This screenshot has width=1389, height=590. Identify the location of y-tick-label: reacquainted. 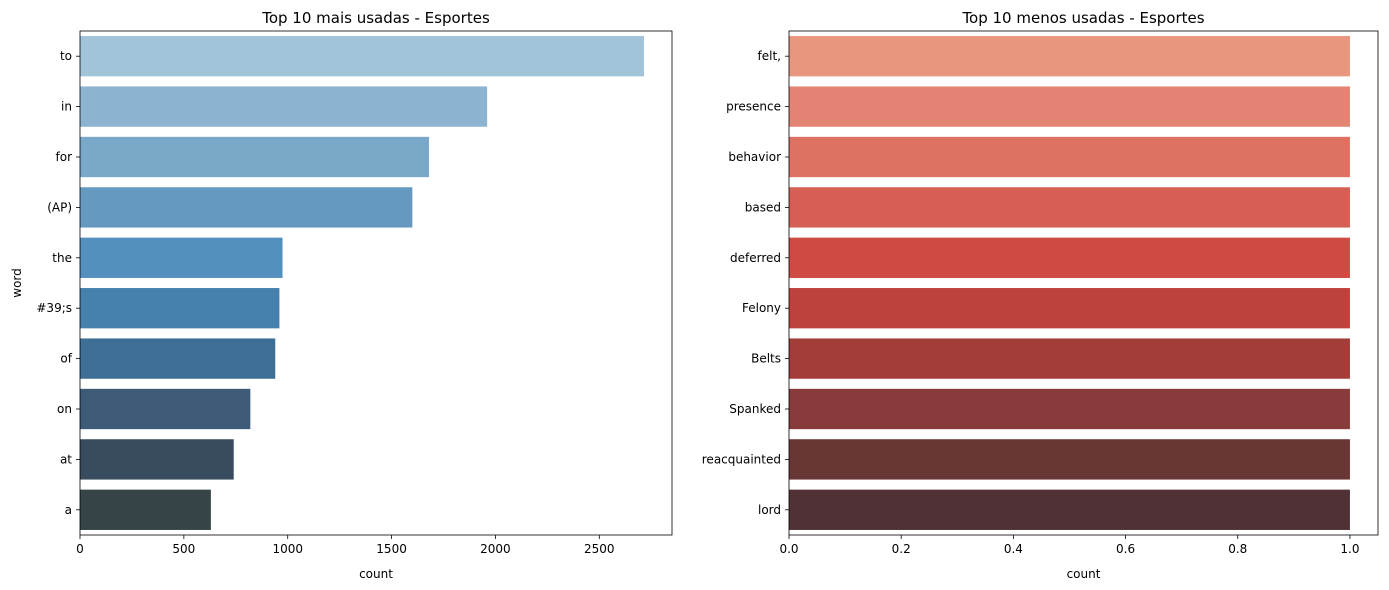
(741, 459).